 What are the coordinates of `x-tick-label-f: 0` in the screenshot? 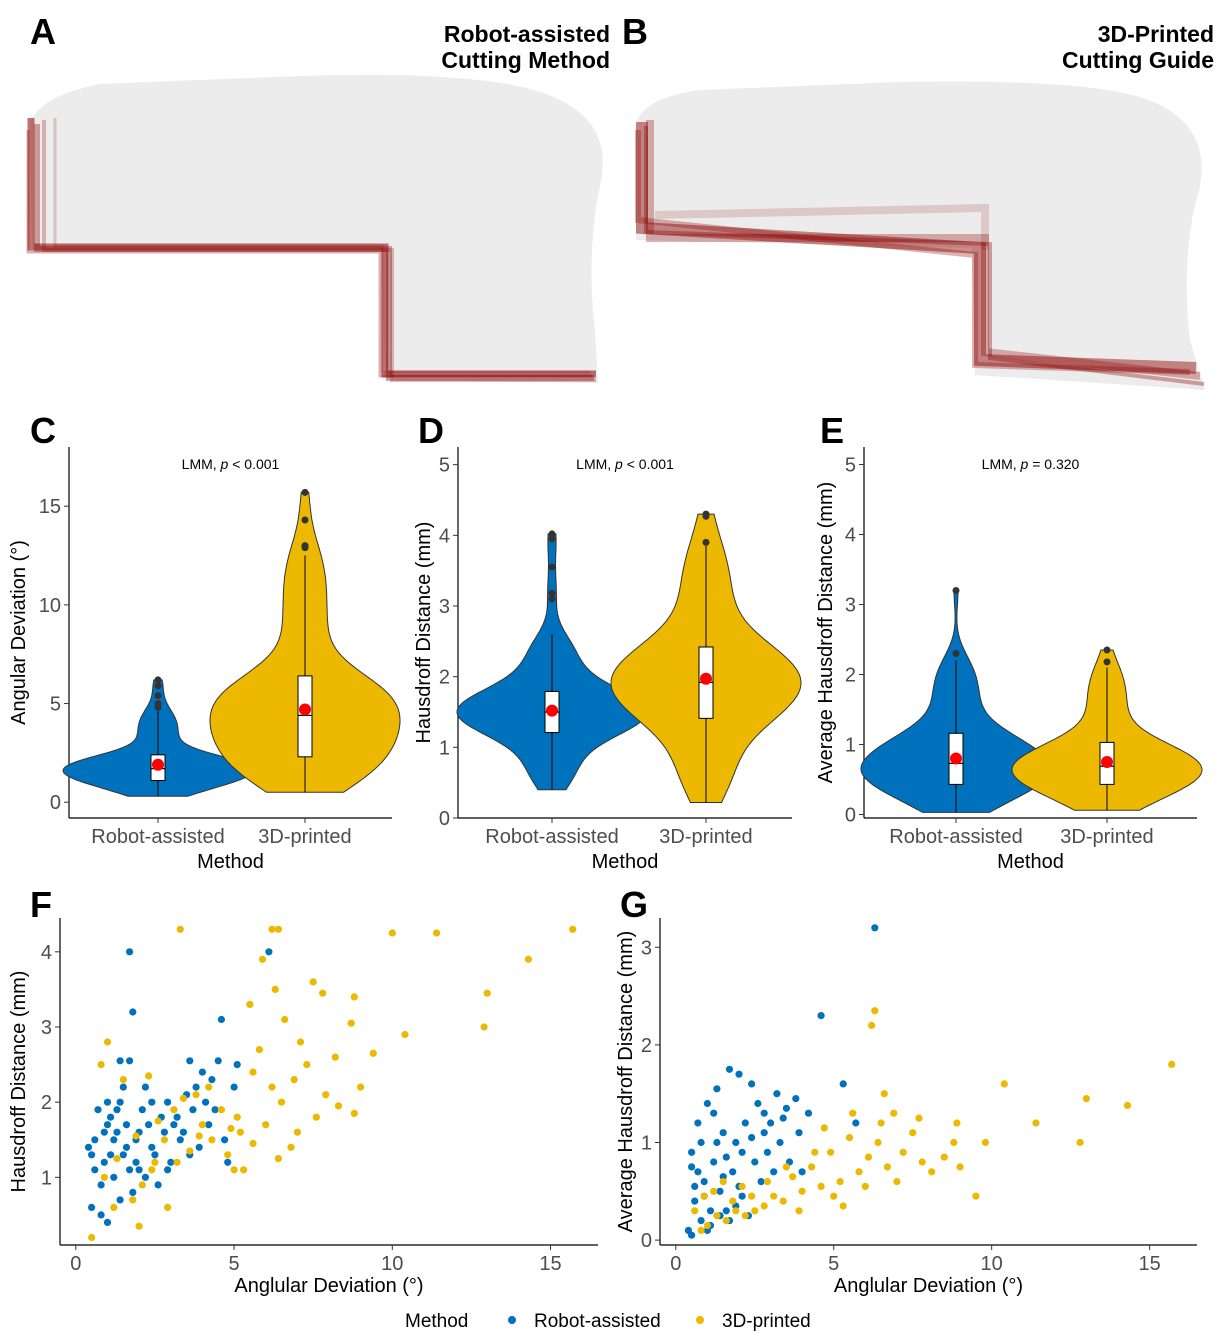 It's located at (75, 1264).